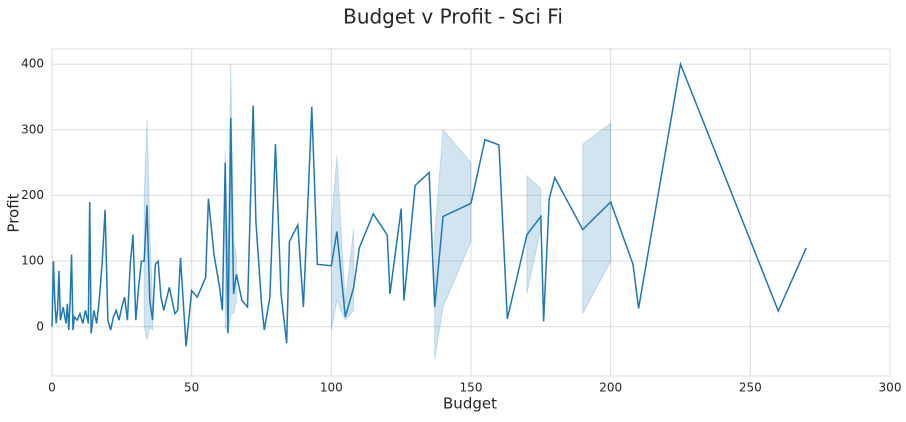 This screenshot has width=906, height=422. I want to click on y-tick-label: 400, so click(32, 64).